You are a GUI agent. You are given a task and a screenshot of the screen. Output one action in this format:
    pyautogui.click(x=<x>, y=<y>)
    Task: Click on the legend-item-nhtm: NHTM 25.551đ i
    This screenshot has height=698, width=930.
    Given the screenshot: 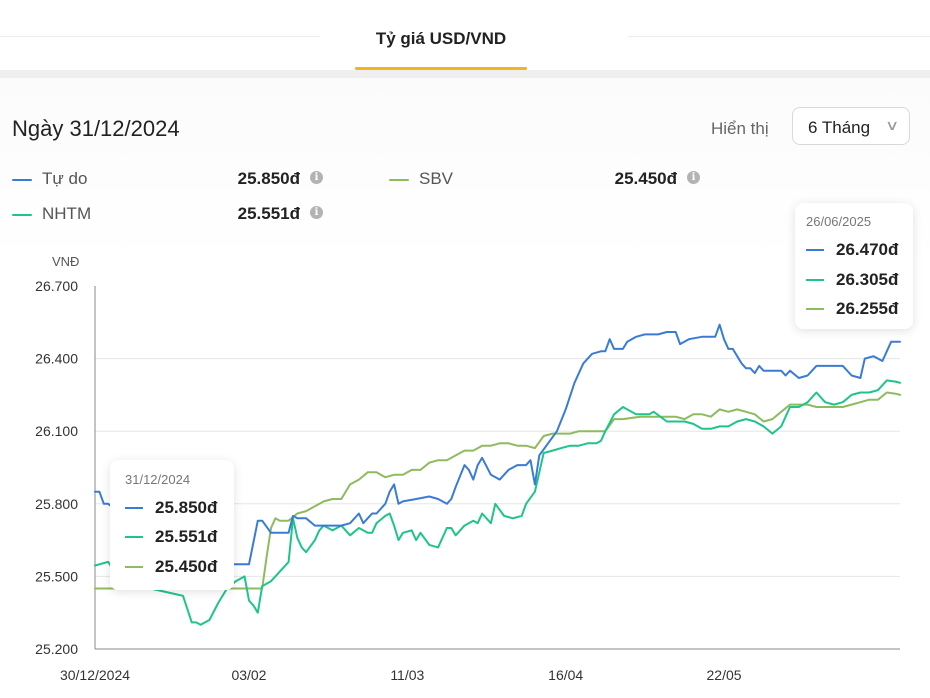 What is the action you would take?
    pyautogui.click(x=172, y=215)
    